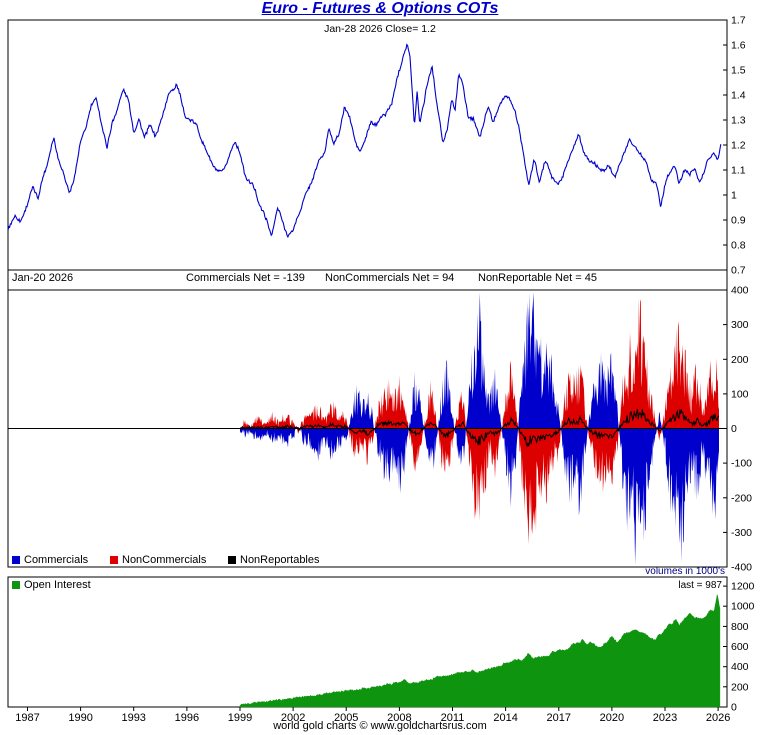  I want to click on nonreportable-net-stat: NonReportable Net = 45, so click(537, 278).